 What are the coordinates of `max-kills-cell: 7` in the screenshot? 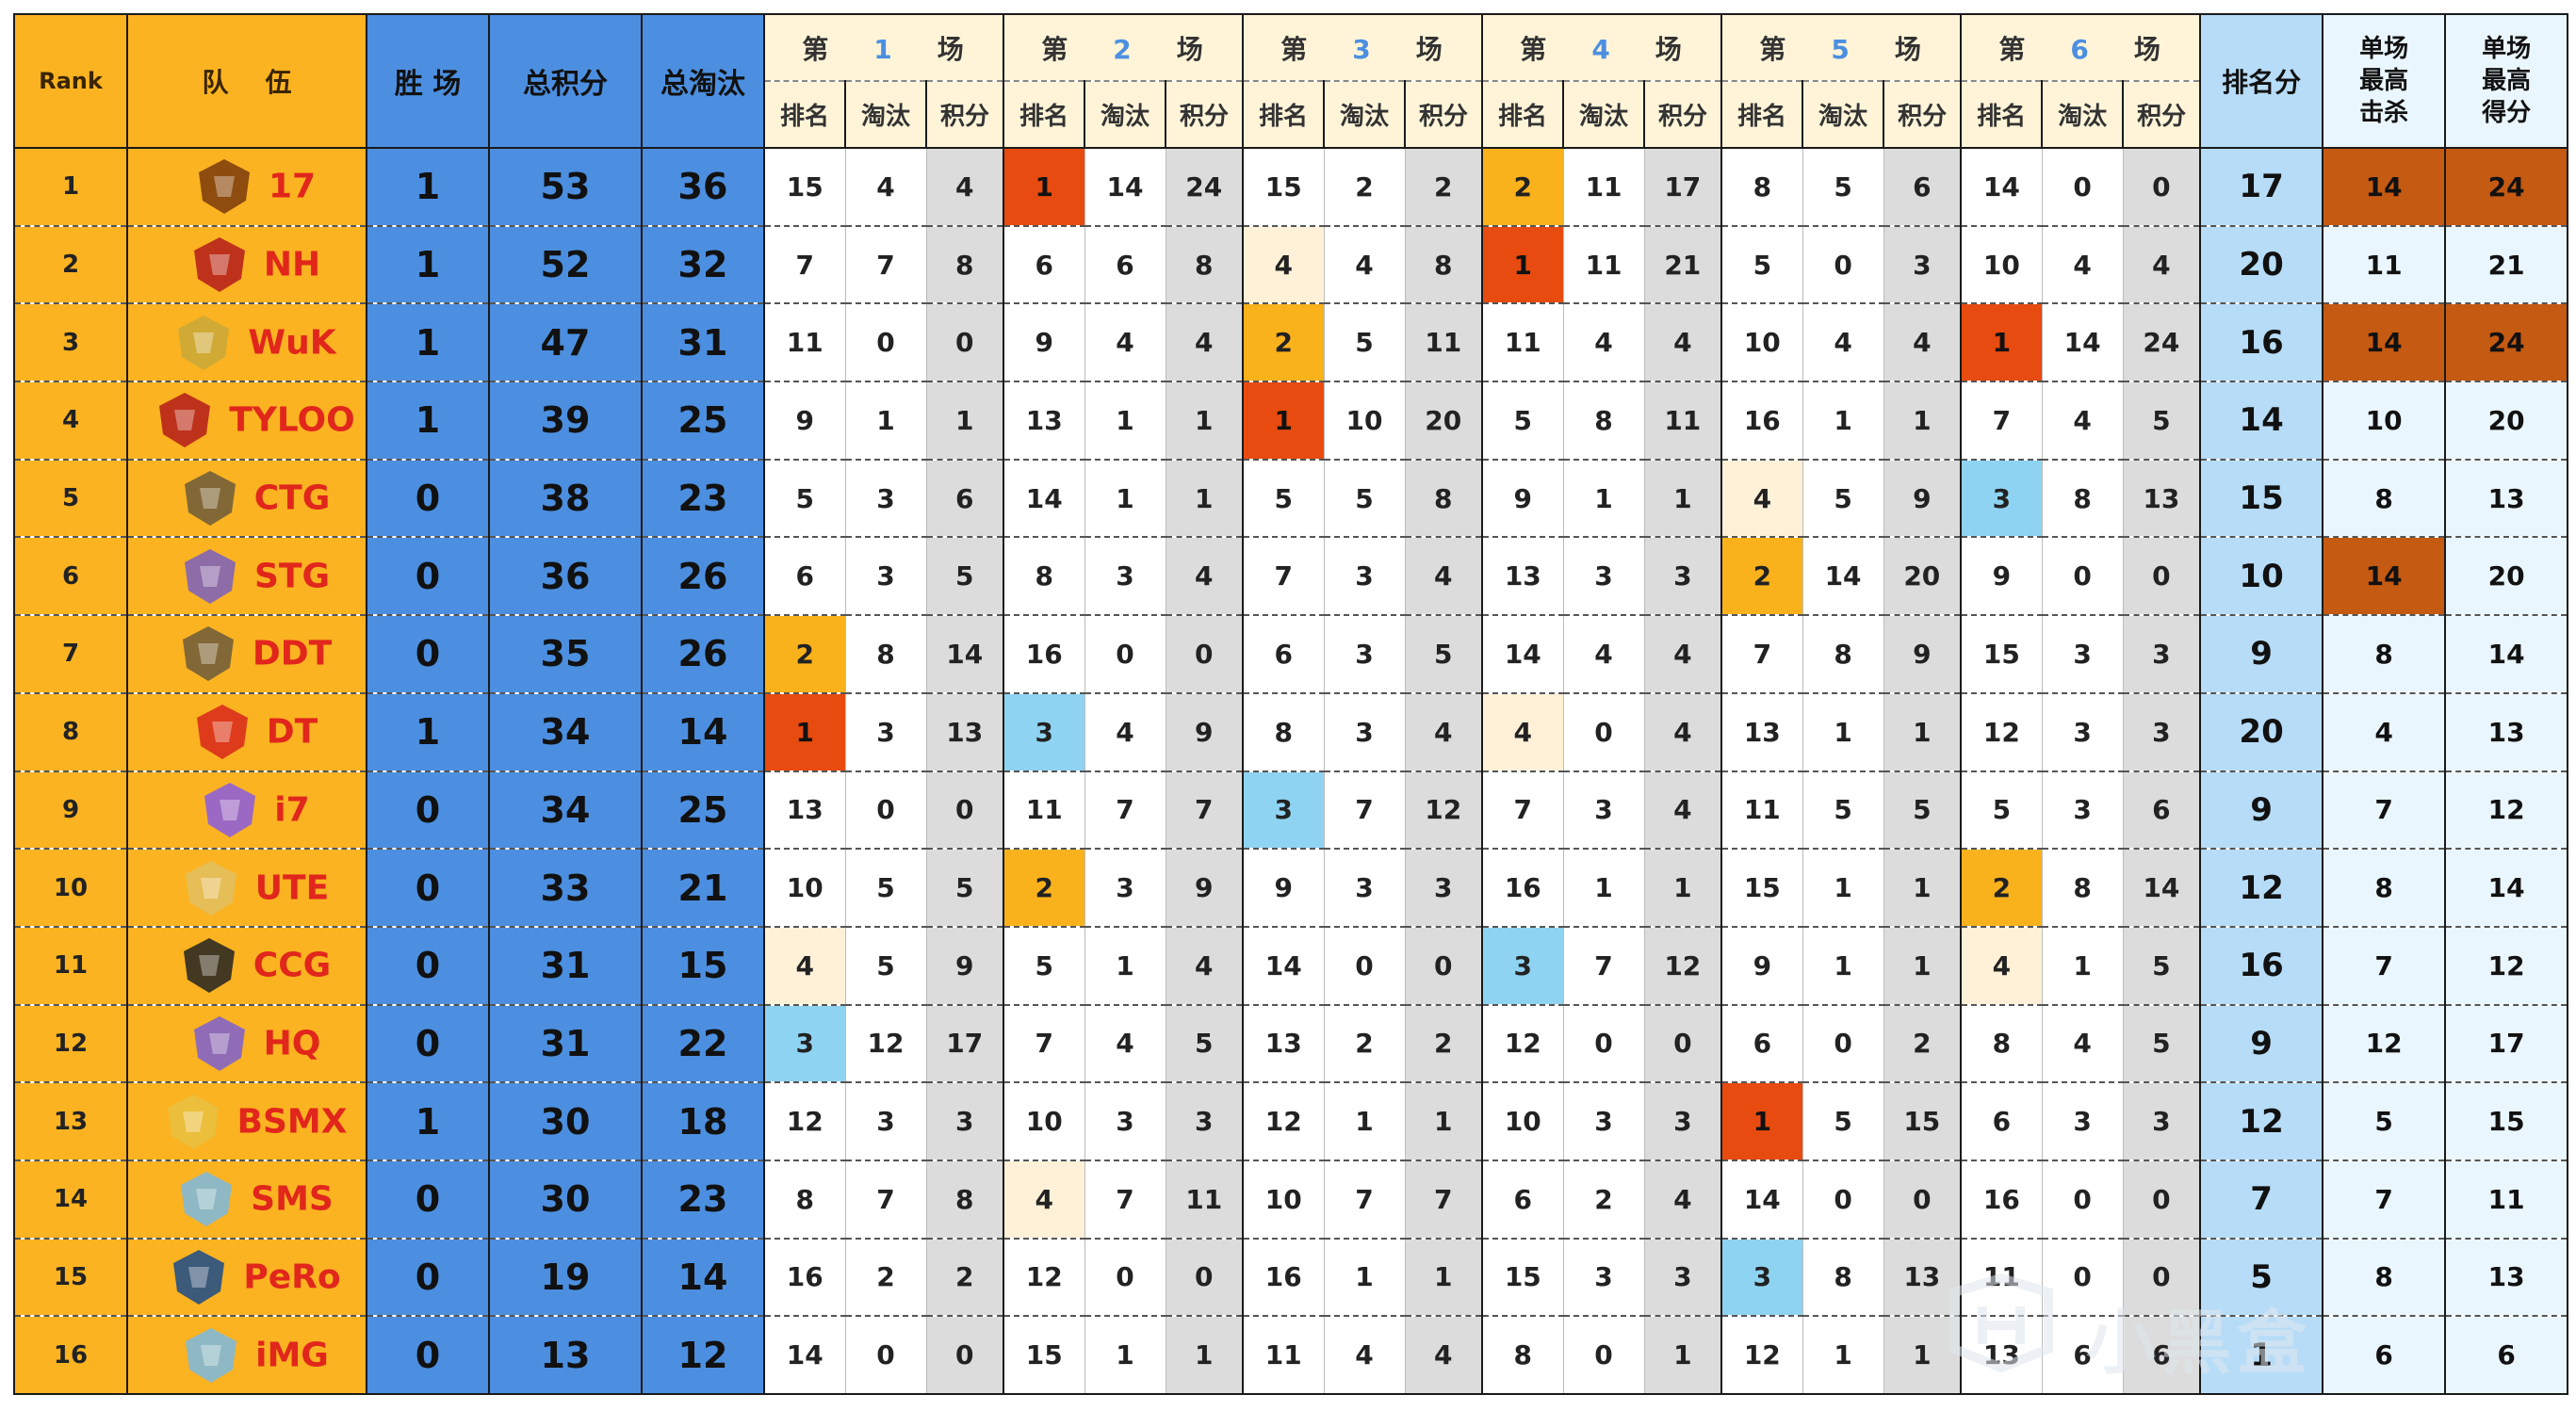 It's located at (2385, 966).